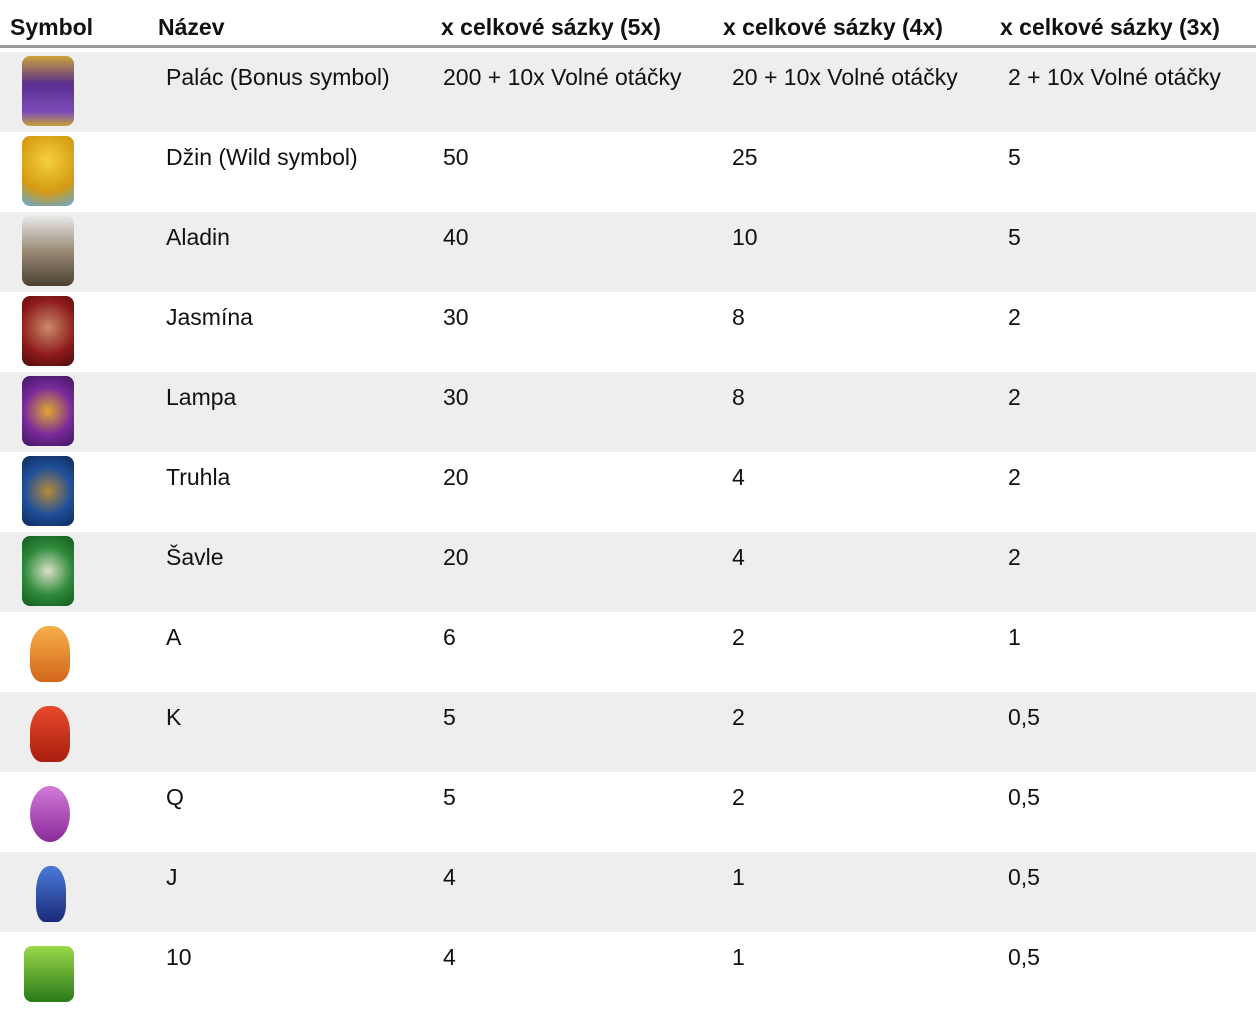 The width and height of the screenshot is (1256, 1012). Describe the element at coordinates (262, 157) in the screenshot. I see `symbol-name: Džin (Wild symbol)` at that location.